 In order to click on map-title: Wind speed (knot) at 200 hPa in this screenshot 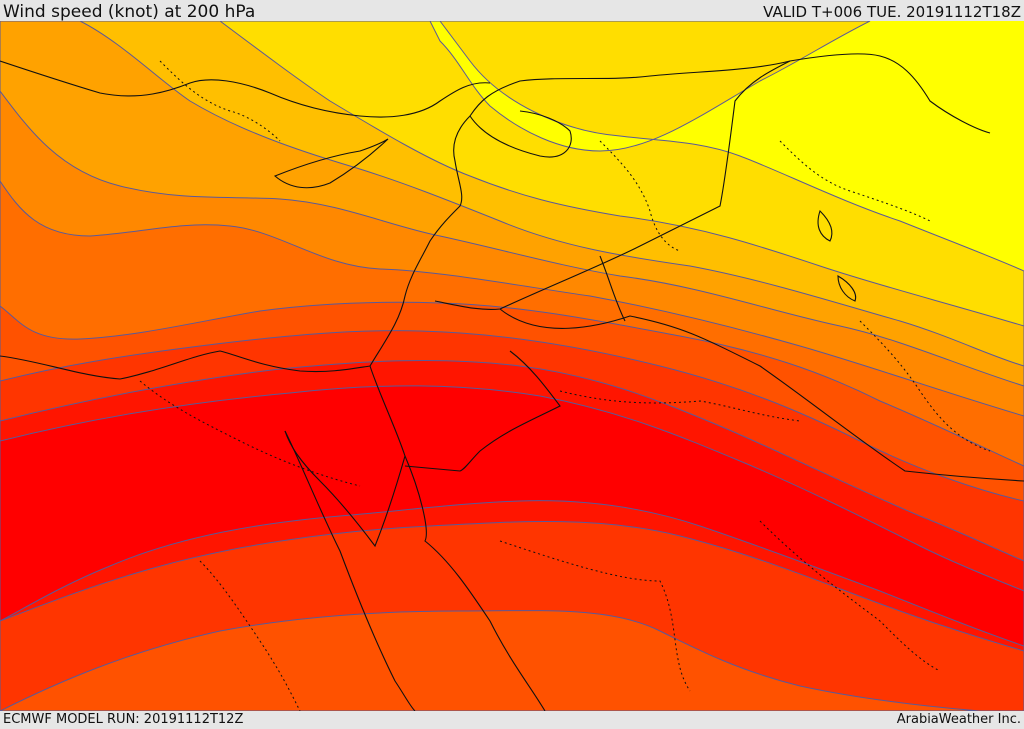, I will do `click(129, 12)`.